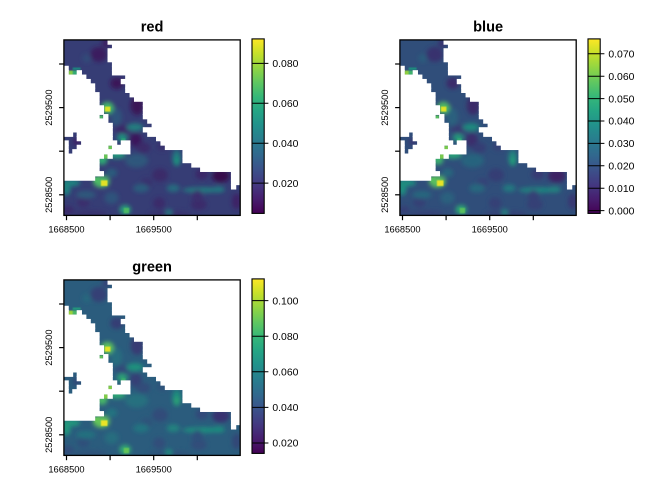 The image size is (672, 485). What do you see at coordinates (285, 301) in the screenshot?
I see `svg-text: 0.100` at bounding box center [285, 301].